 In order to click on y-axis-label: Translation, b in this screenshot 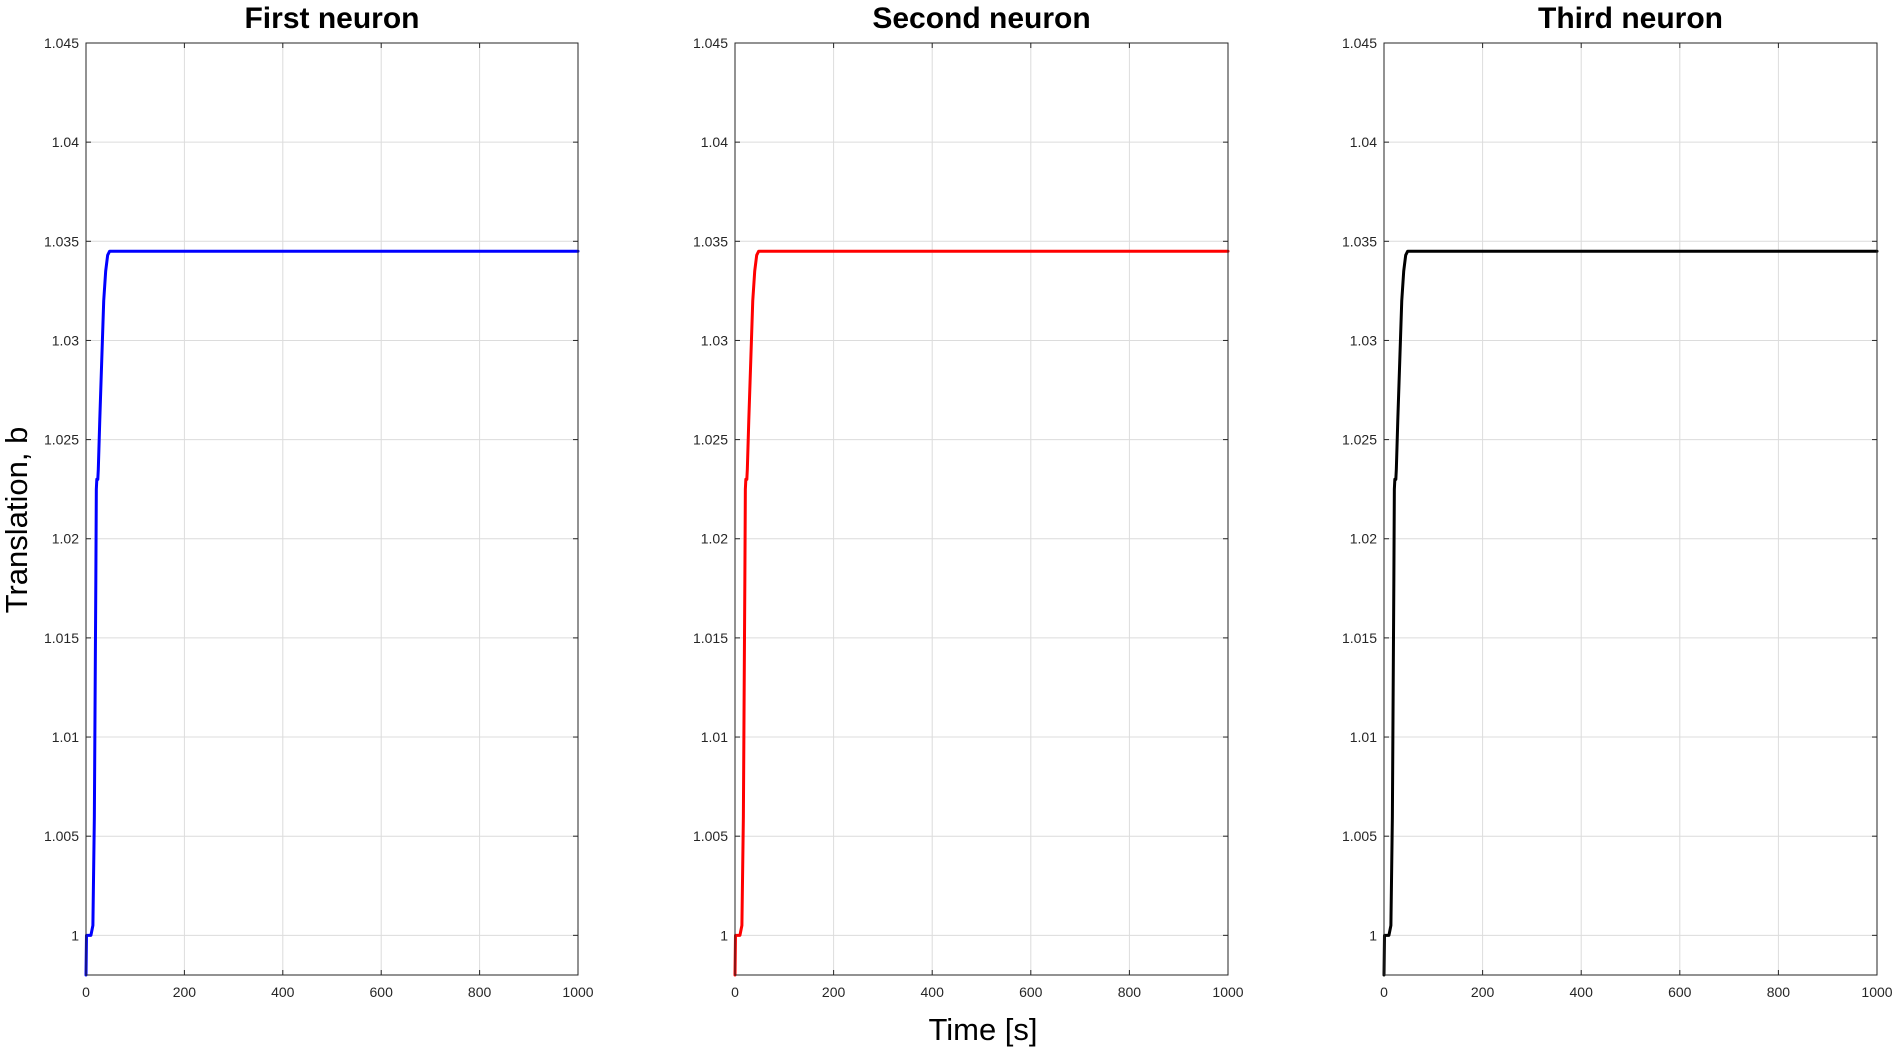, I will do `click(17, 520)`.